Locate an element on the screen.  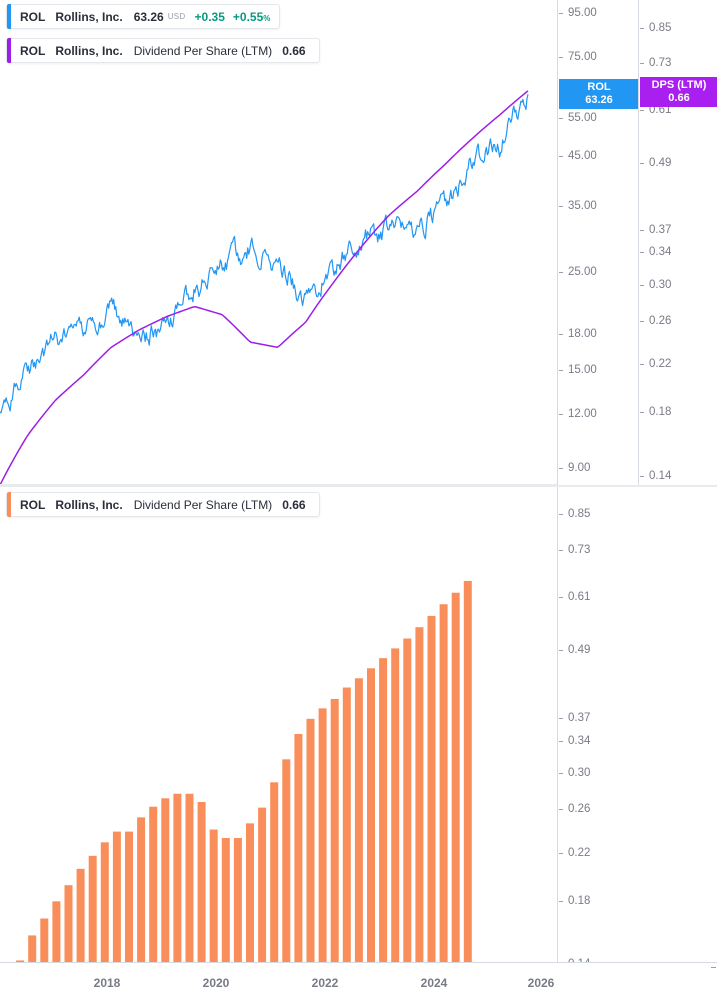
dps-lower-axis-tick-label: 0.34 is located at coordinates (579, 741).